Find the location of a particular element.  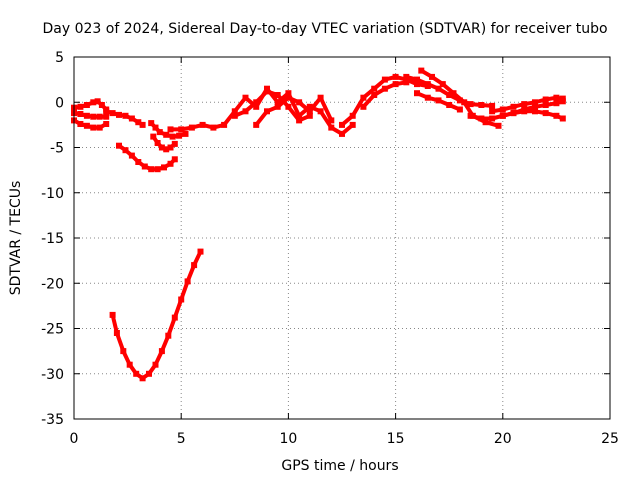

y-tick-label: -25 is located at coordinates (52, 330).